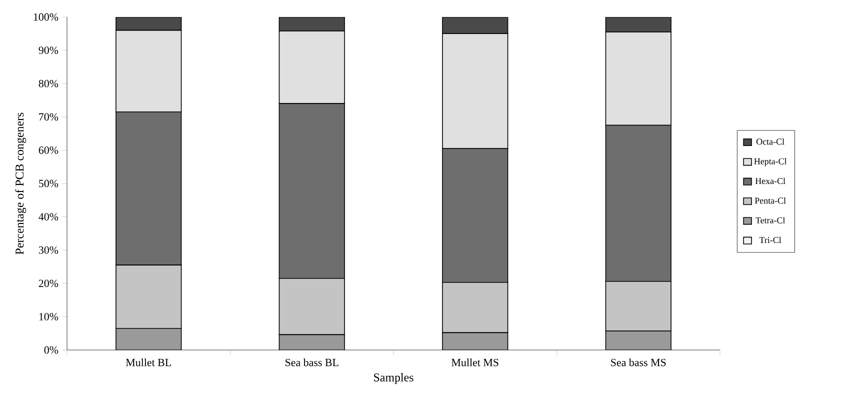 The height and width of the screenshot is (405, 861). I want to click on y-tick-label: 90%, so click(48, 50).